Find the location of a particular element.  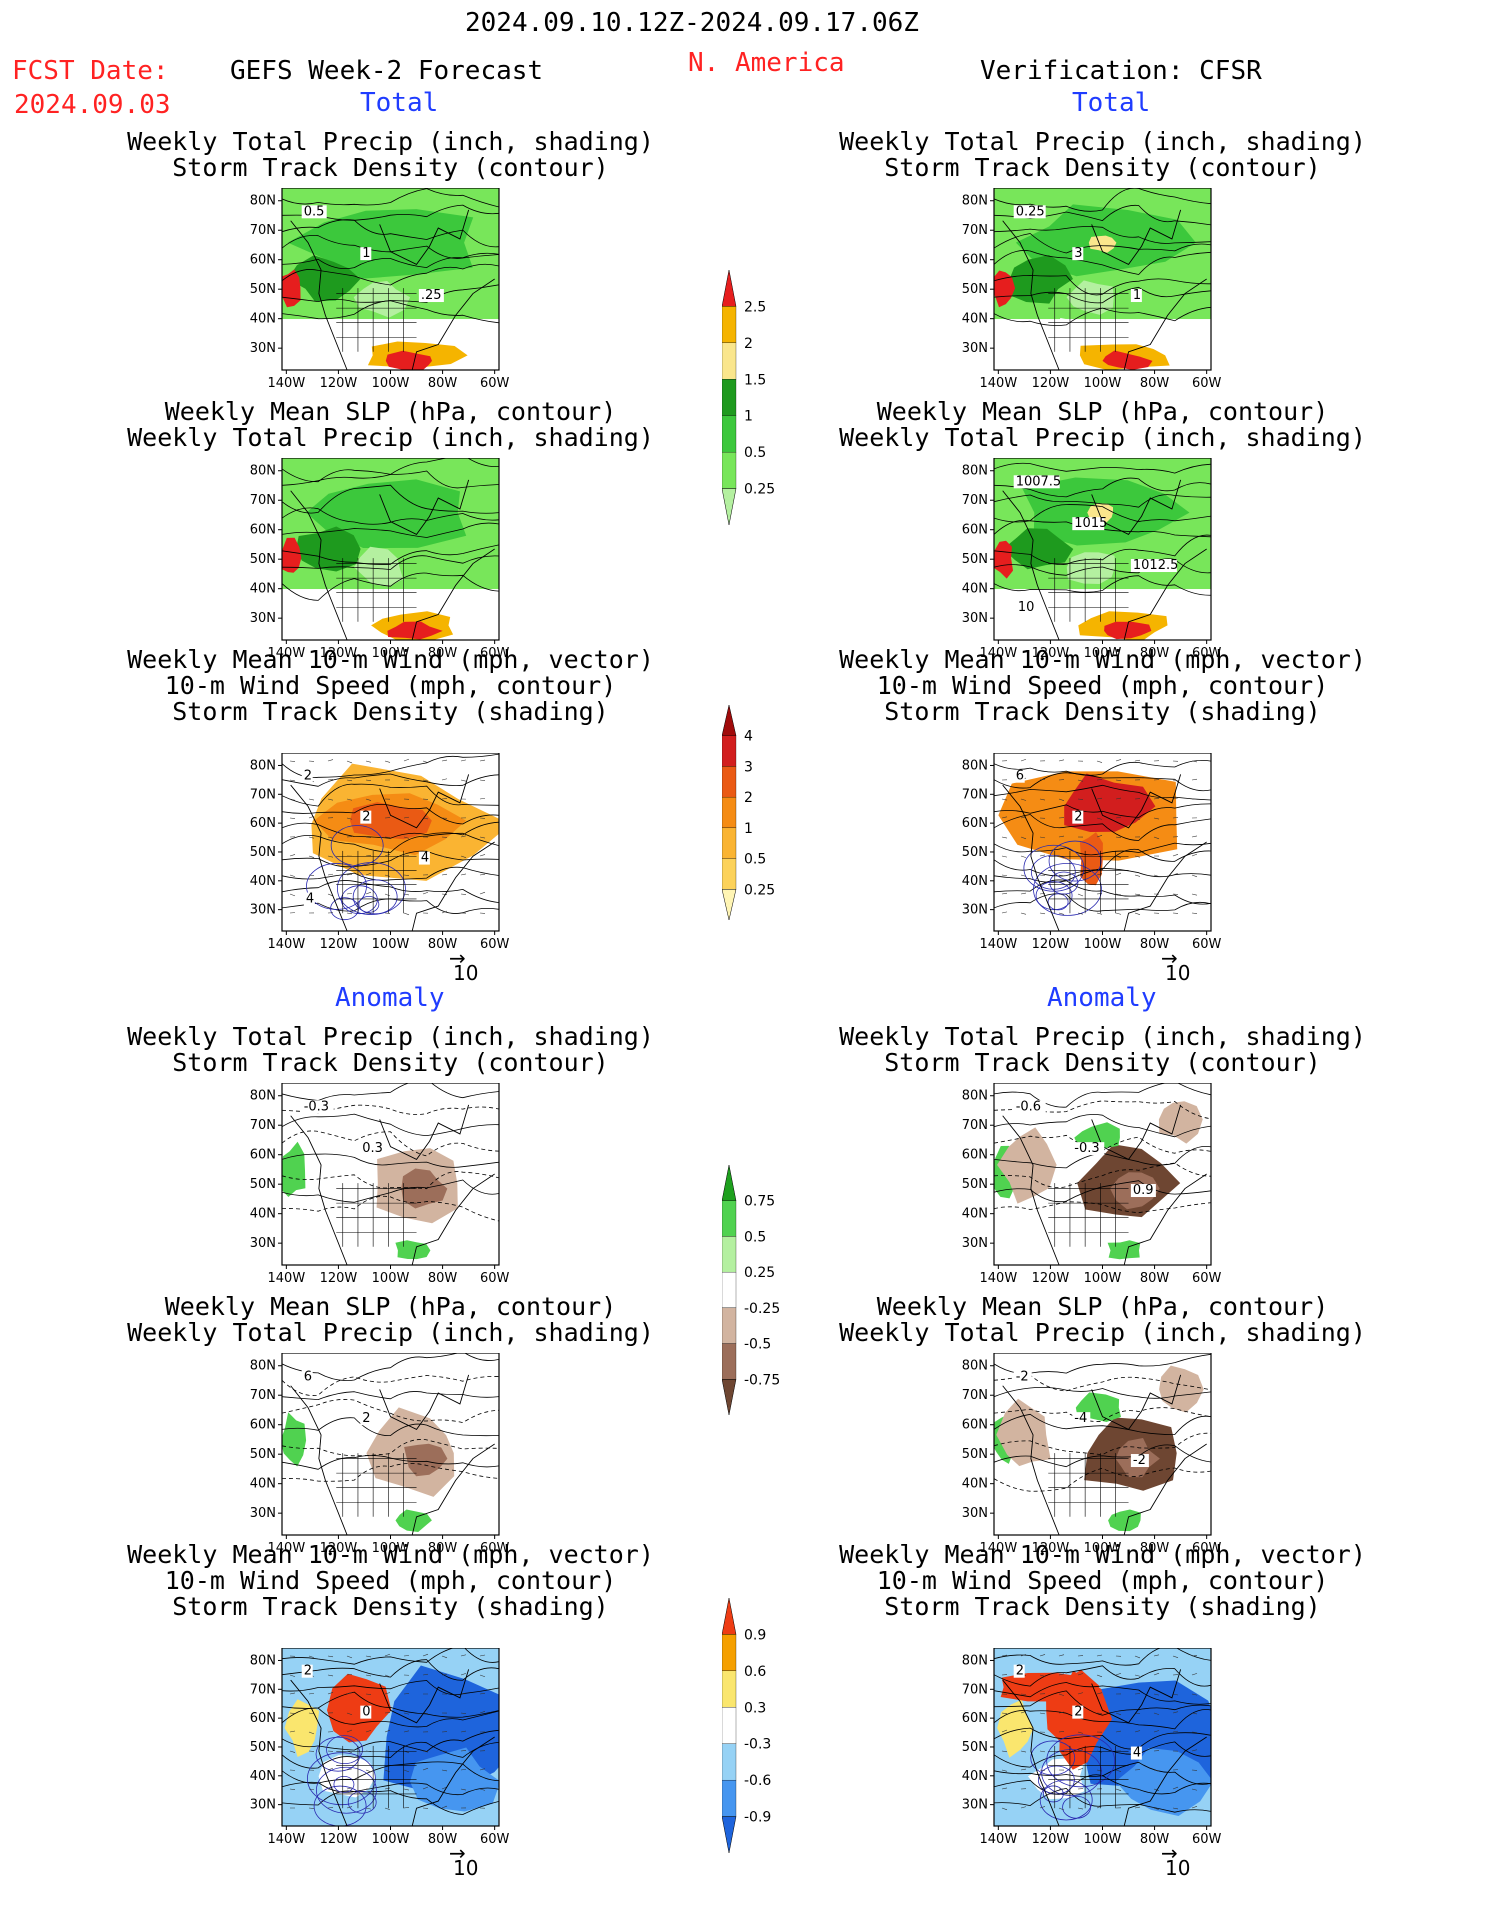

colorbar-tick-label: 0.75 is located at coordinates (759, 1202).